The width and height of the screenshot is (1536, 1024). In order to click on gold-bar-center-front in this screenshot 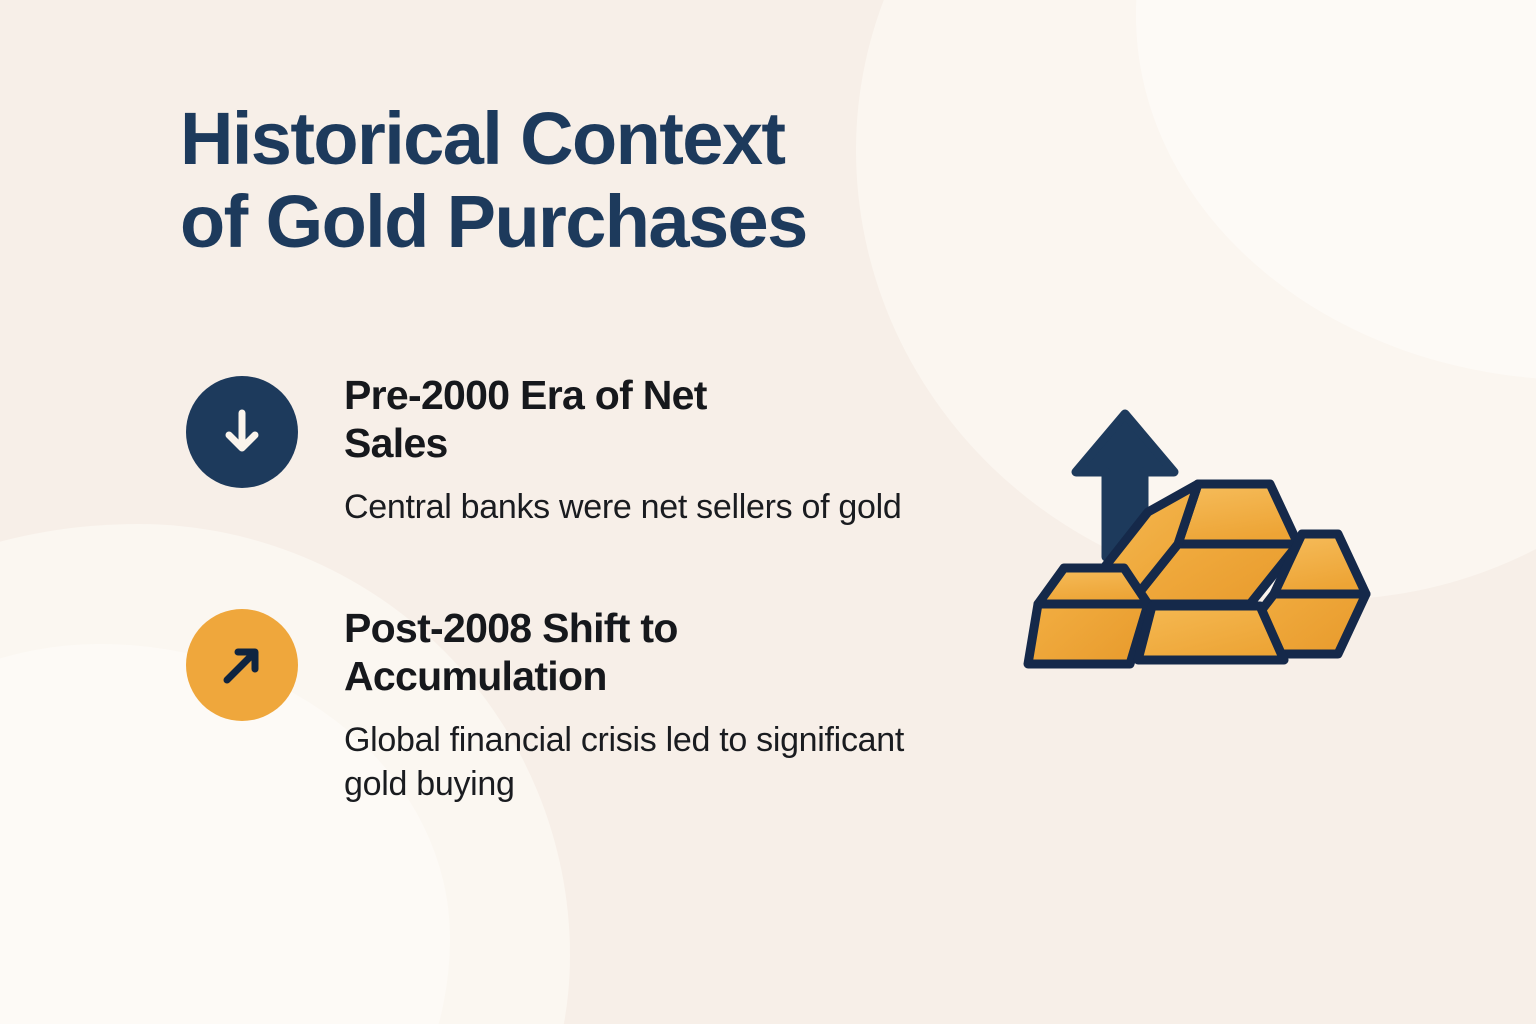, I will do `click(1211, 633)`.